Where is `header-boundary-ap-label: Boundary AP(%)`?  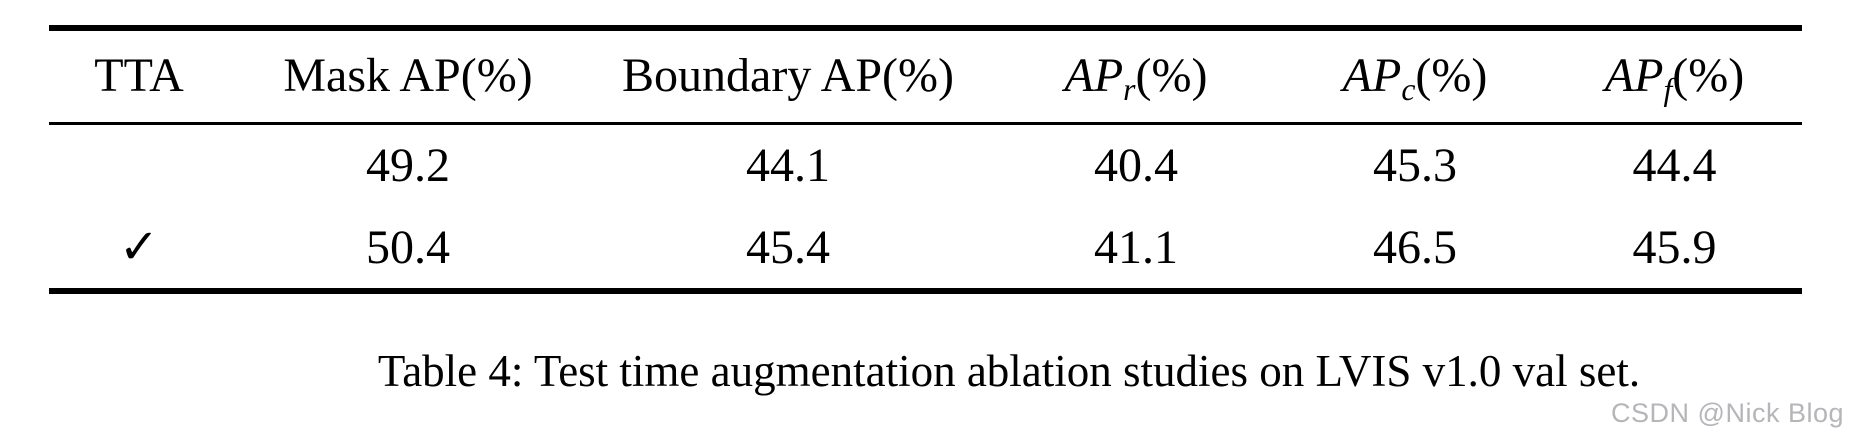
header-boundary-ap-label: Boundary AP(%) is located at coordinates (788, 76).